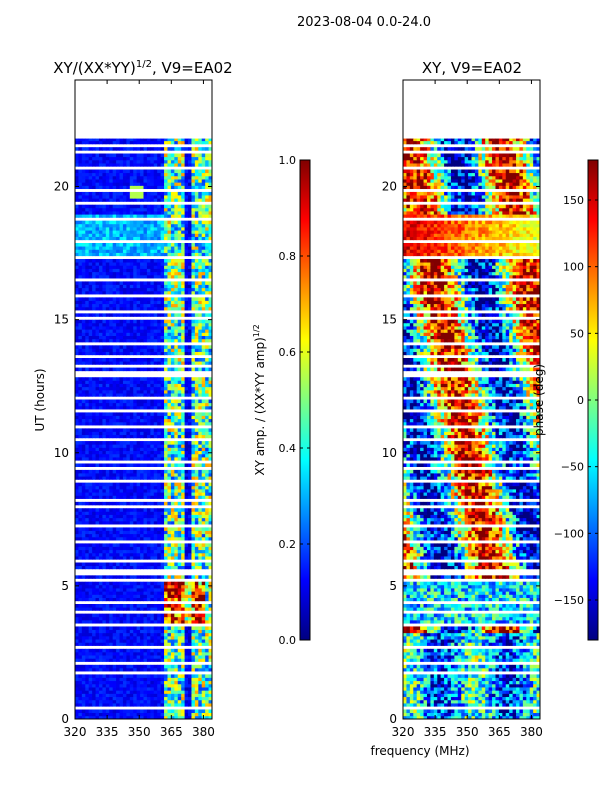 The image size is (600, 804). What do you see at coordinates (143, 481) in the screenshot?
I see `heatmap-gap-row` at bounding box center [143, 481].